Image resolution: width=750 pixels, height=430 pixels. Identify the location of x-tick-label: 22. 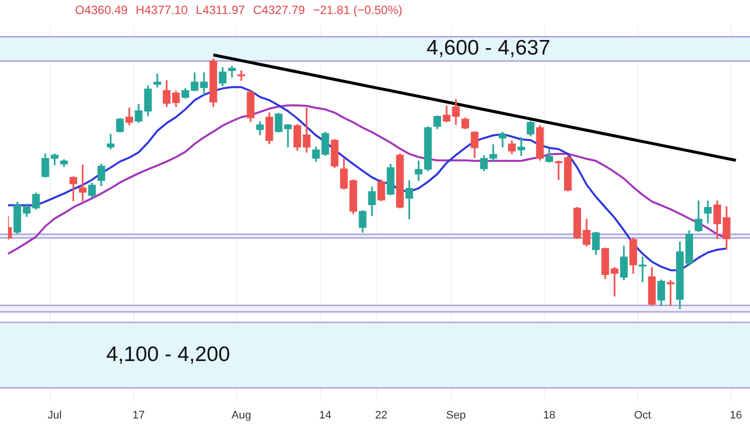
(381, 415).